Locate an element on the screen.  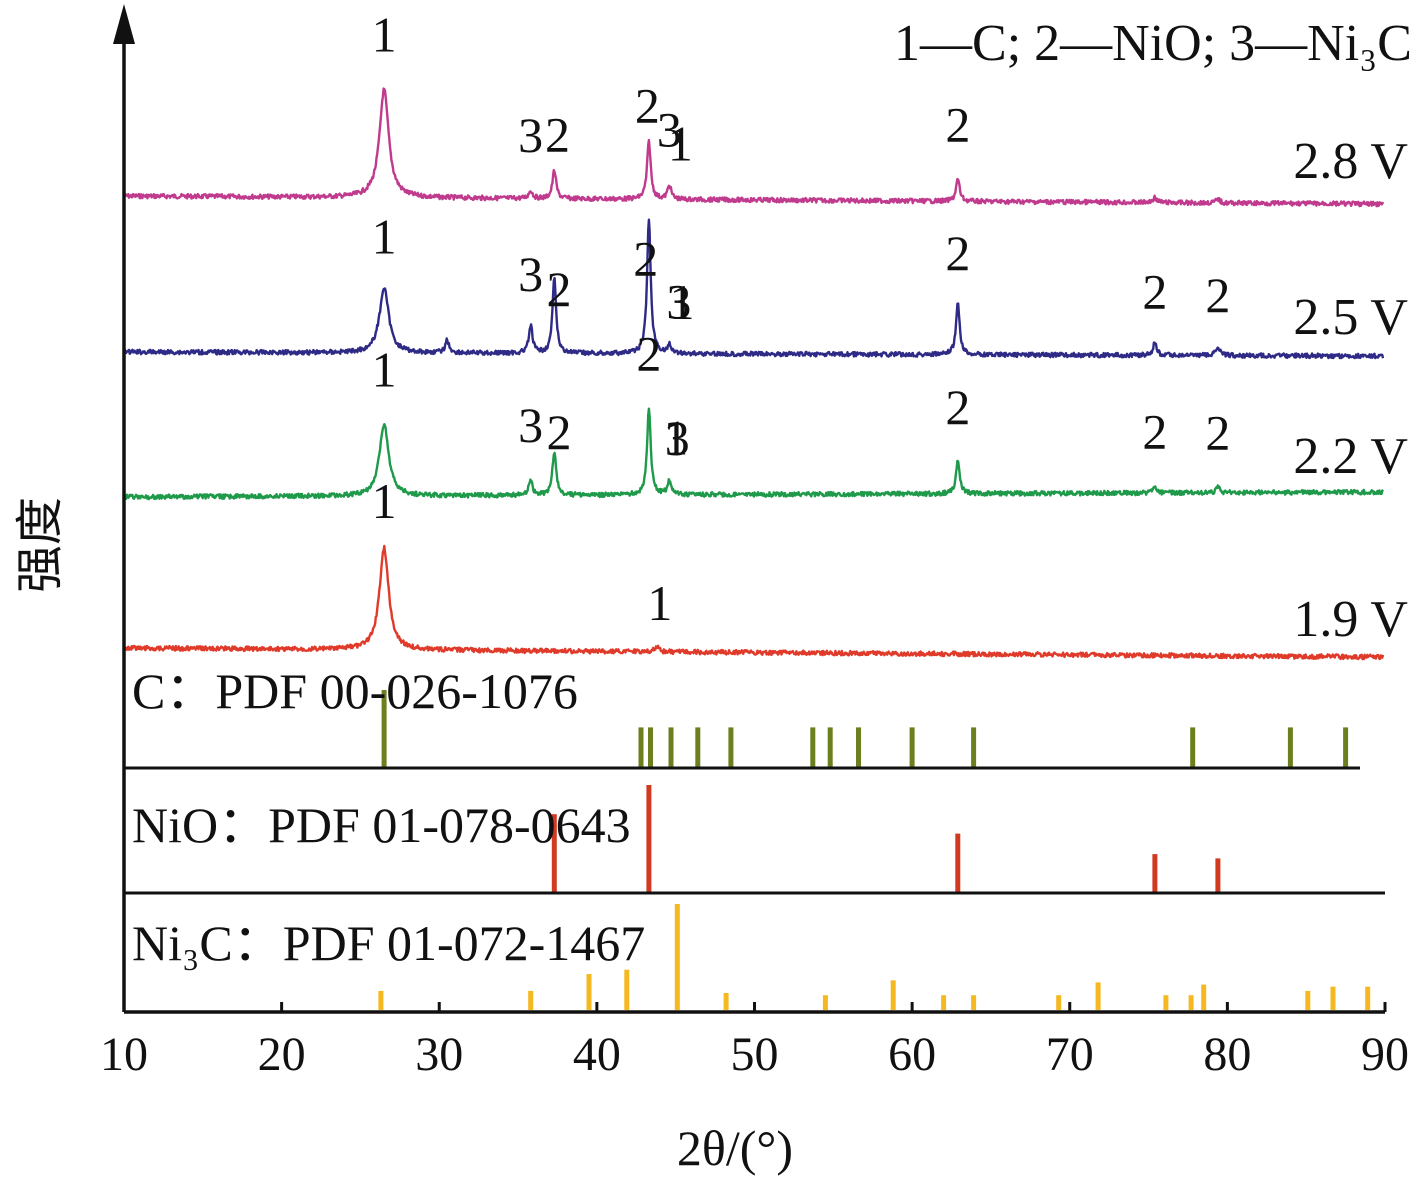
y-axis-label: 强度 is located at coordinates (40, 545).